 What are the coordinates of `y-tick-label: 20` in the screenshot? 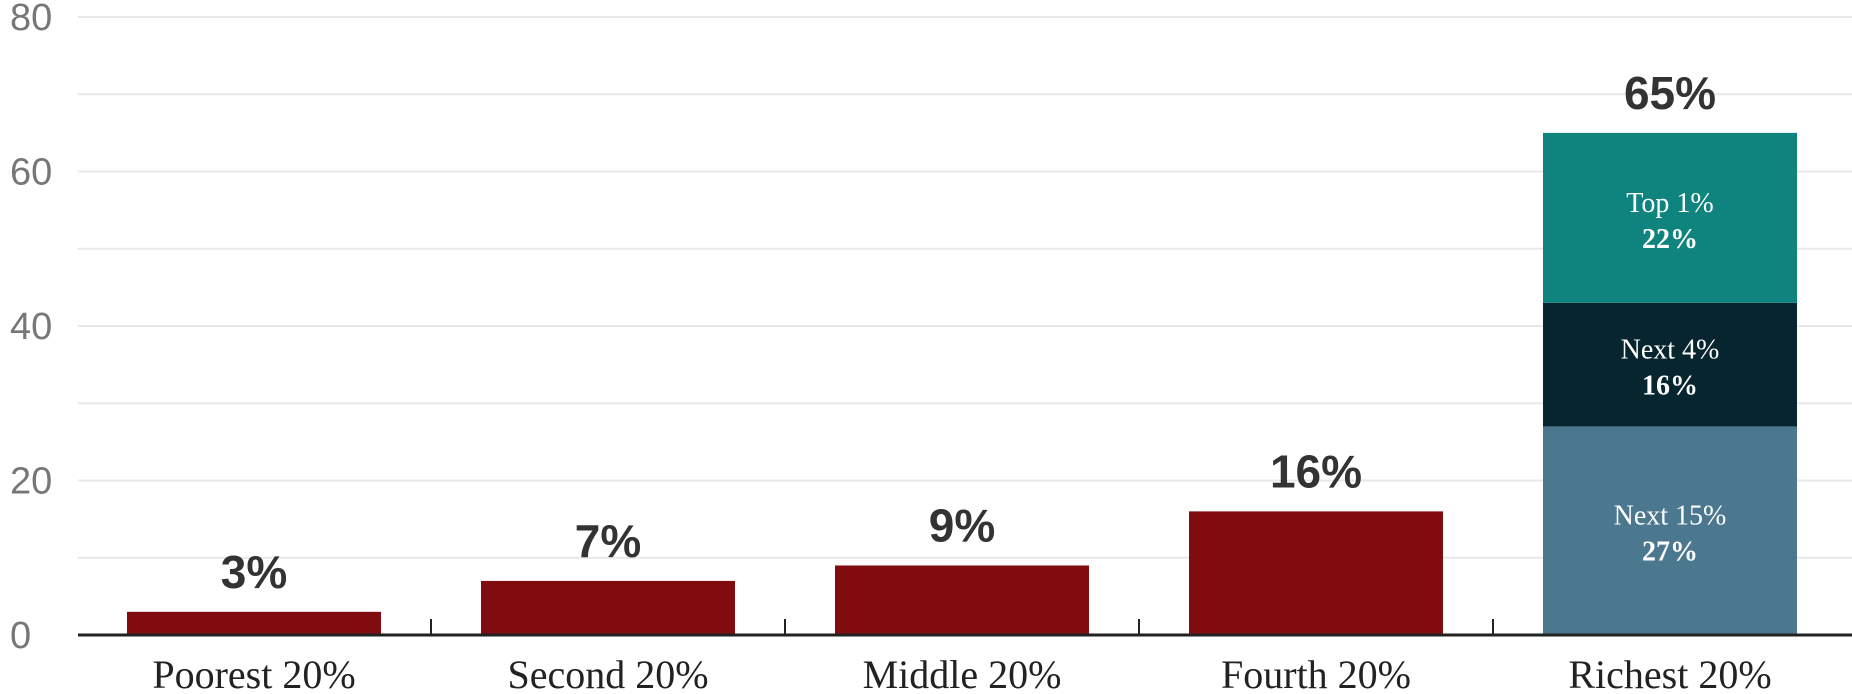 It's located at (31, 482).